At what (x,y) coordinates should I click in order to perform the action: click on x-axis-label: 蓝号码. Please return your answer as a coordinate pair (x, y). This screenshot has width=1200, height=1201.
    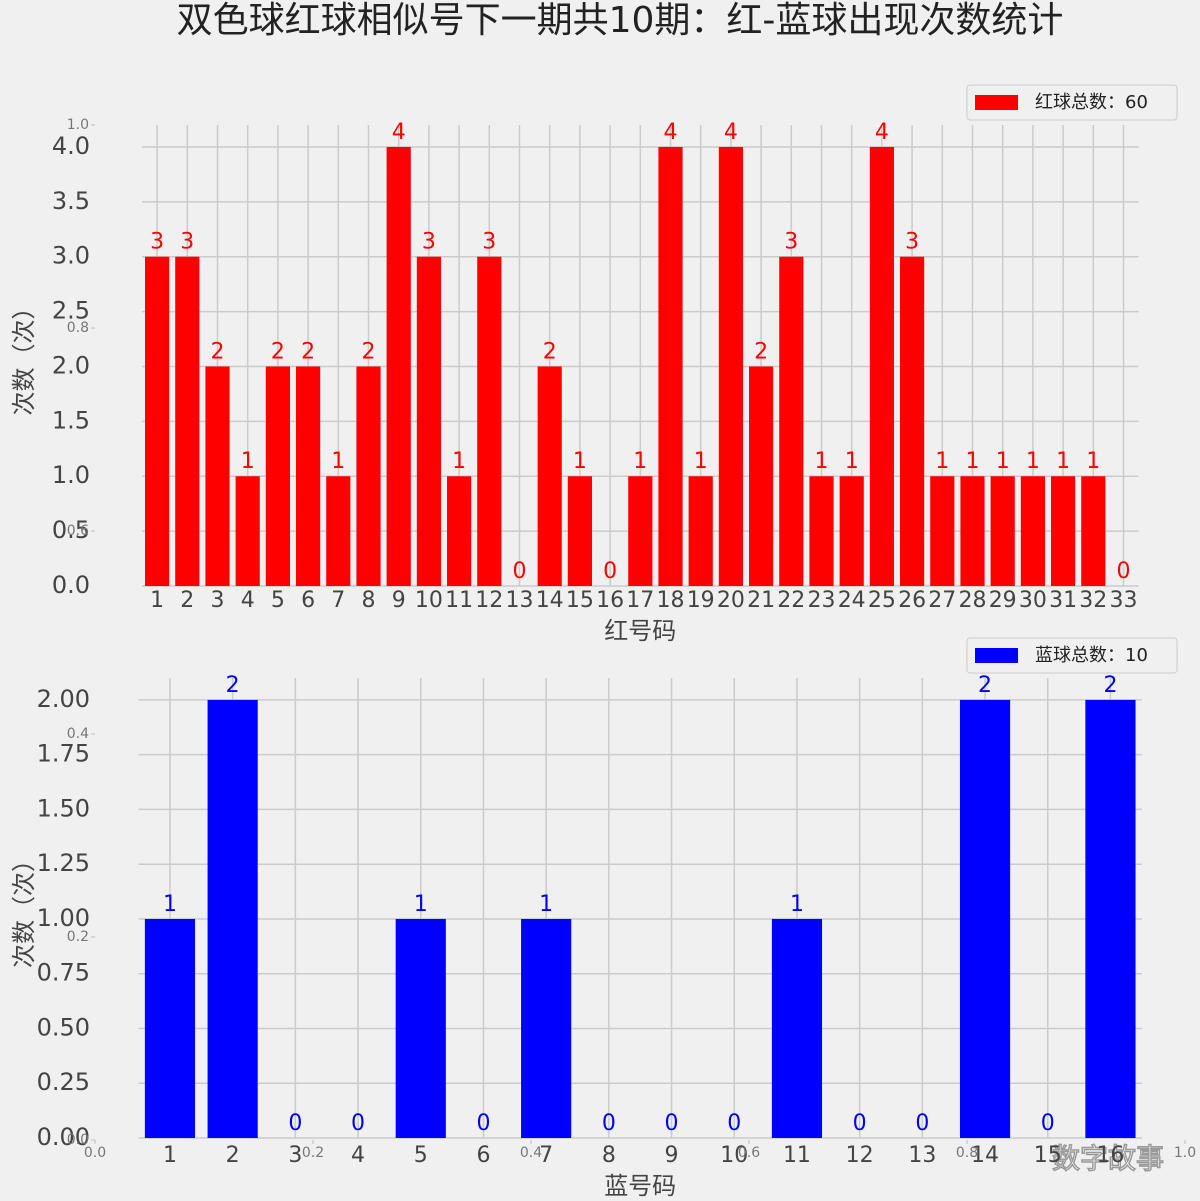
    Looking at the image, I should click on (640, 1186).